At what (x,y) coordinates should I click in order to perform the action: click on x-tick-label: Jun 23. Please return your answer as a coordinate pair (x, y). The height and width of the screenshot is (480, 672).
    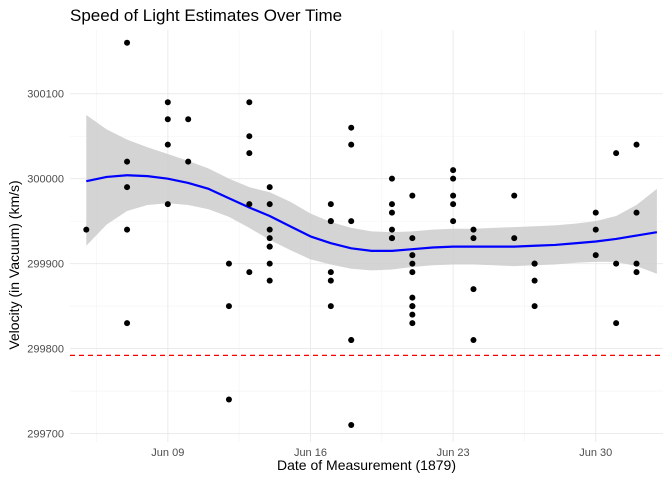
    Looking at the image, I should click on (453, 453).